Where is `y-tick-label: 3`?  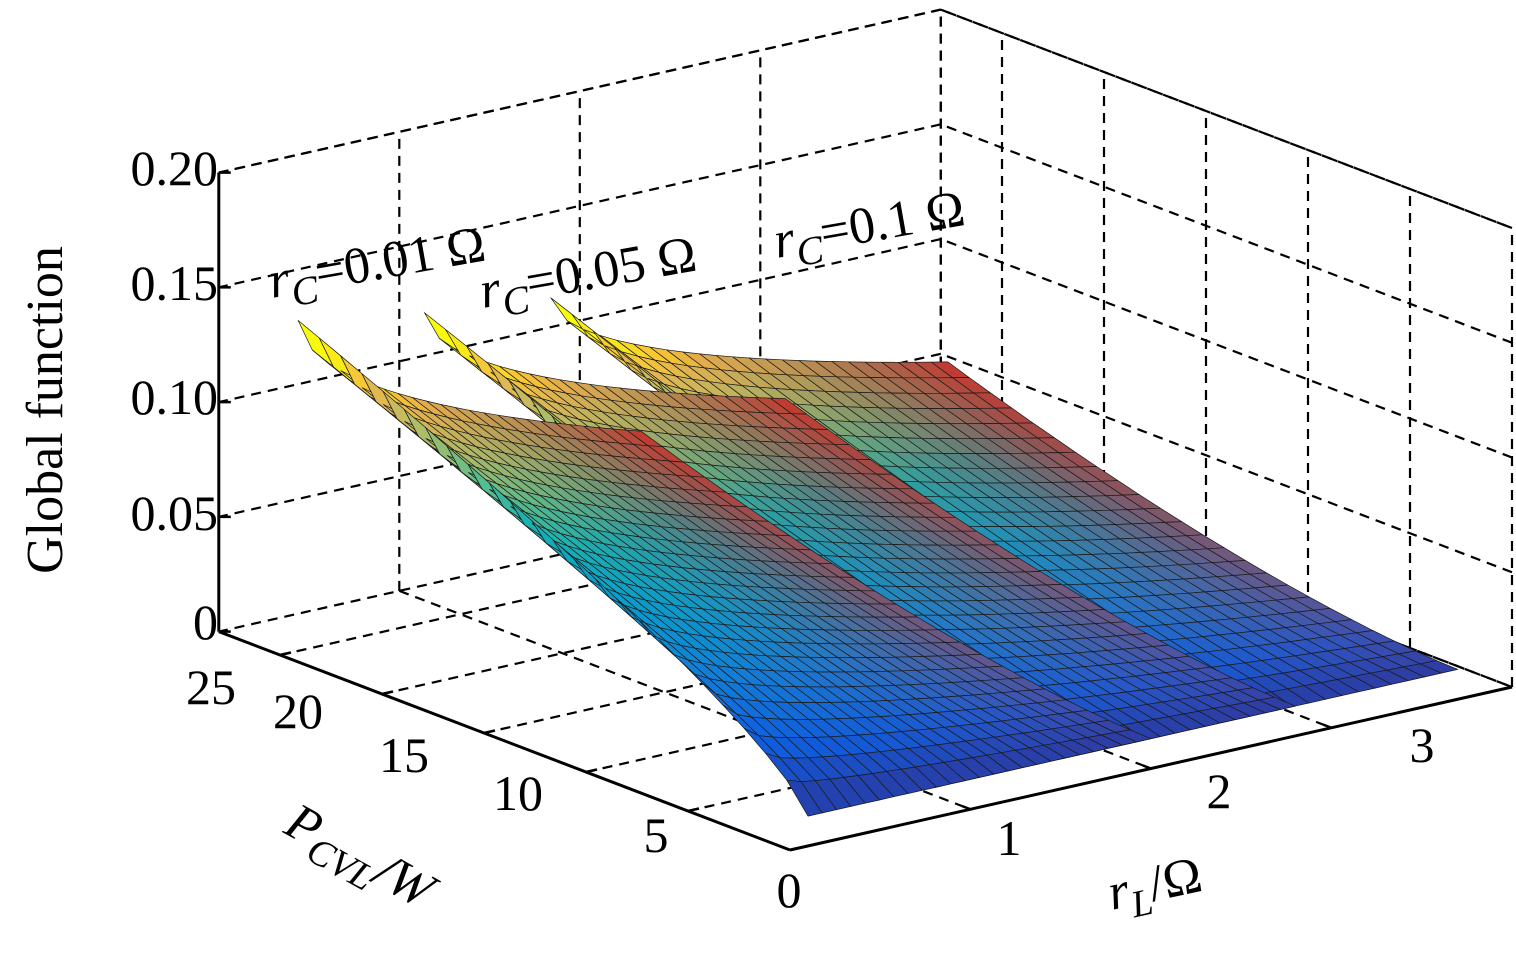 y-tick-label: 3 is located at coordinates (1422, 745).